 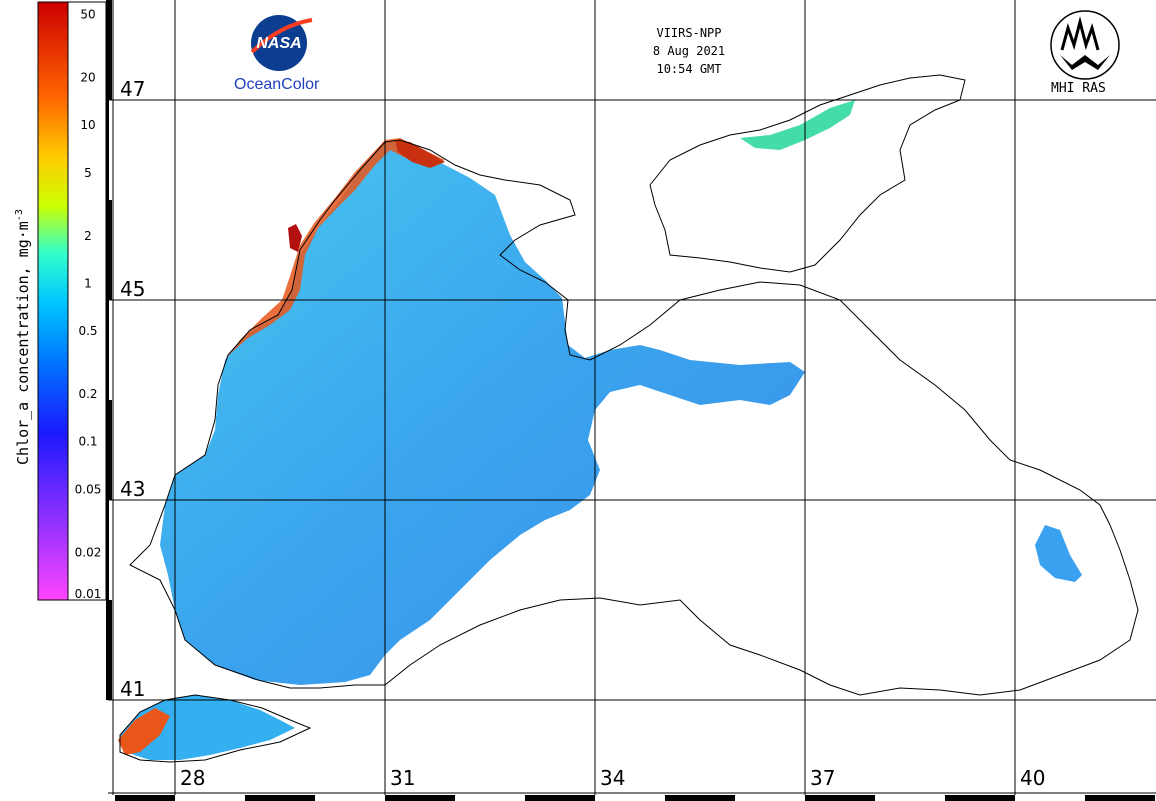 I want to click on header-block: VIIRS-NPP 8 Aug 2021 10:54 GMT, so click(x=689, y=51).